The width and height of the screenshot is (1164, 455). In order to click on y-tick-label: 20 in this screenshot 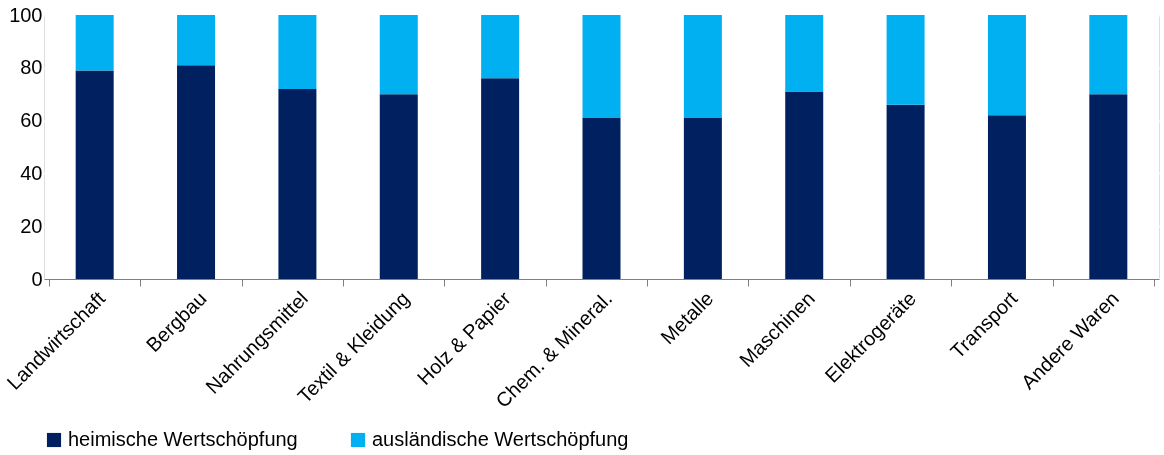, I will do `click(31, 225)`.